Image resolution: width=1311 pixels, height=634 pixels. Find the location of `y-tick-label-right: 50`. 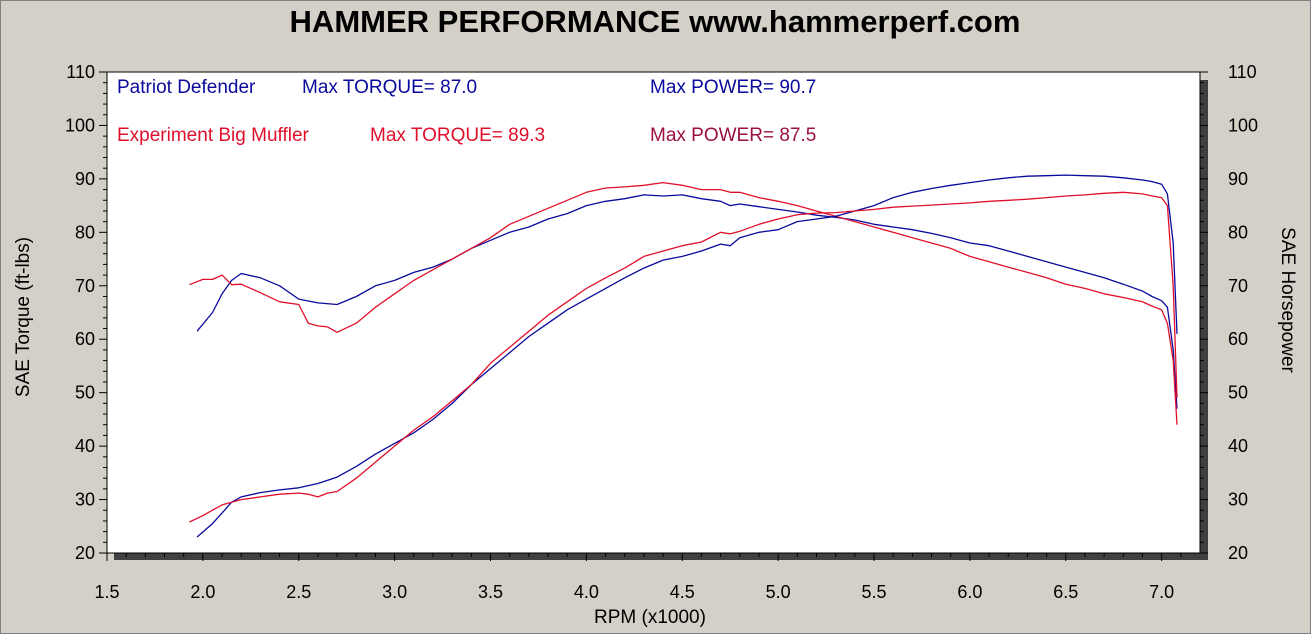

y-tick-label-right: 50 is located at coordinates (1238, 393).